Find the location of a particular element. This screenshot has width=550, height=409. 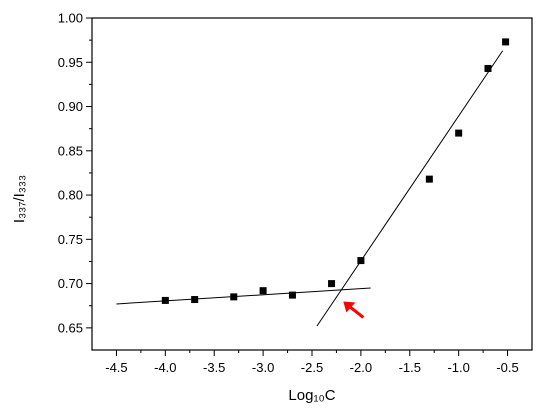

y-tick-label: 0.95 is located at coordinates (70, 62).